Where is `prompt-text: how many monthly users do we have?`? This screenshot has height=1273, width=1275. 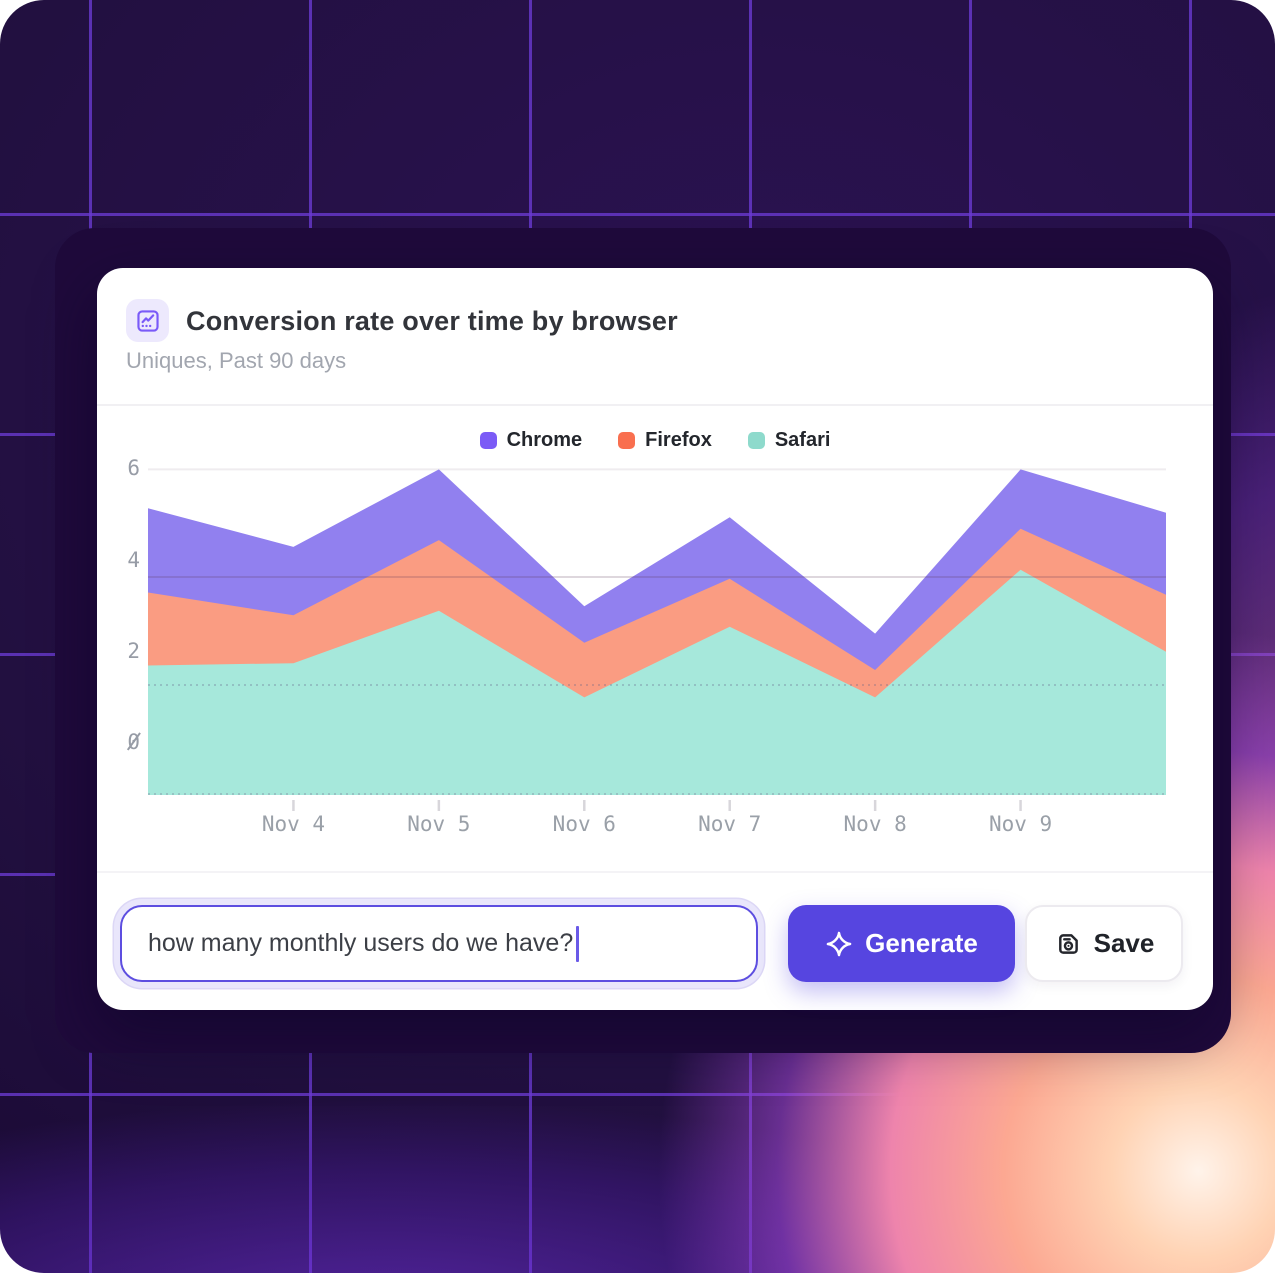
prompt-text: how many monthly users do we have? is located at coordinates (361, 943).